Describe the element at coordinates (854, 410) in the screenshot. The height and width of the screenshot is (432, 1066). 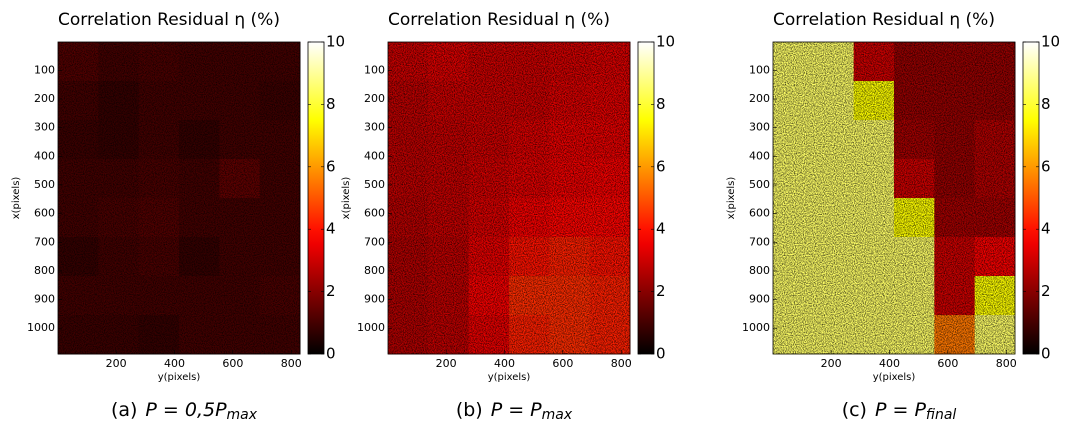
I see `caption-label: (c)` at that location.